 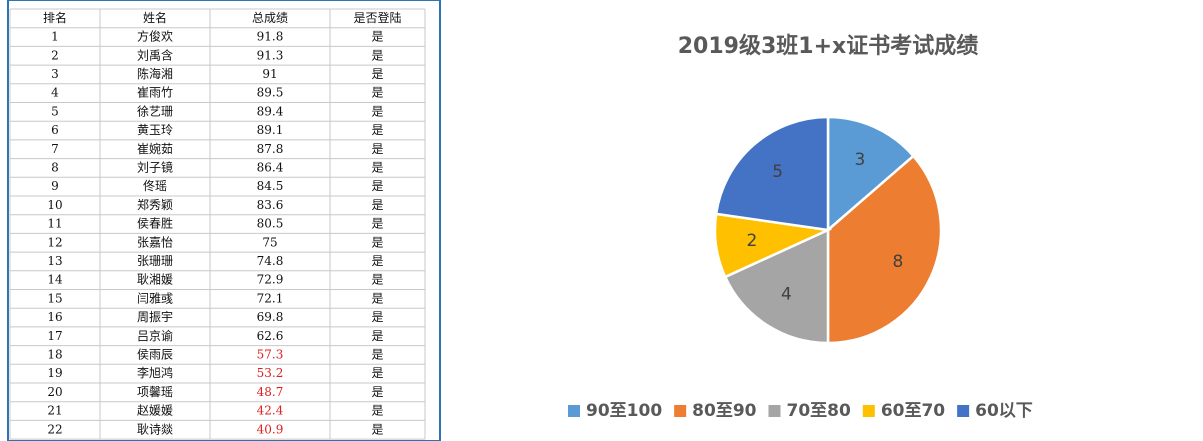 I want to click on header-cell: 总成绩, so click(x=270, y=18).